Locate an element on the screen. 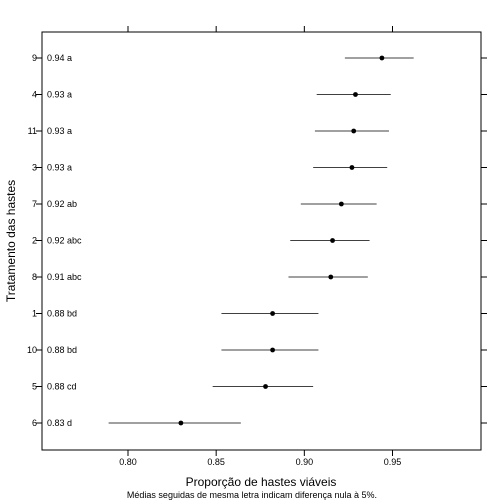 The image size is (504, 504). y-tick-label: 7 is located at coordinates (34, 204).